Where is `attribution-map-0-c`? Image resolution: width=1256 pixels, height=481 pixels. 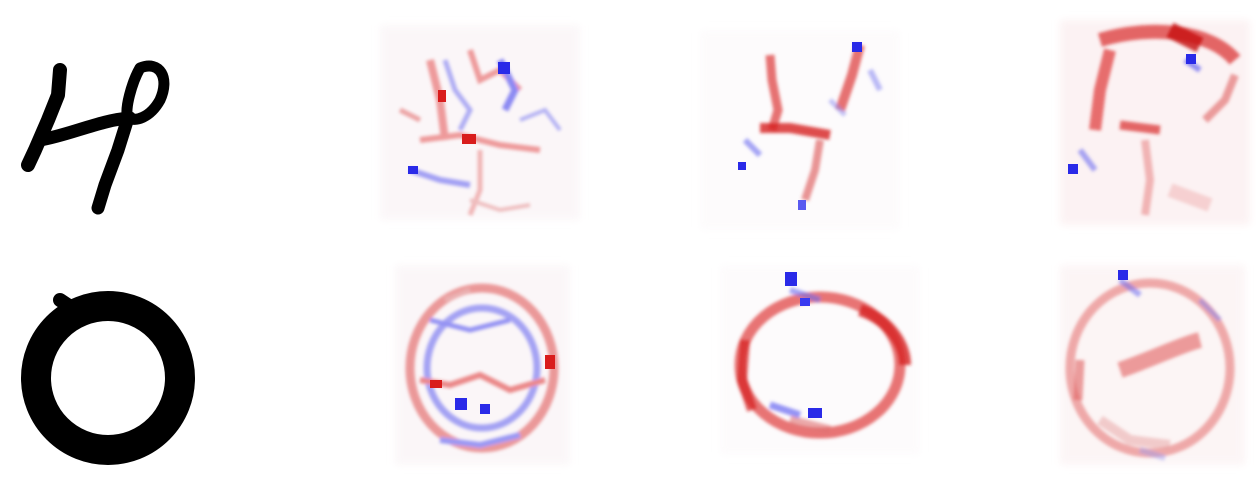
attribution-map-0-c is located at coordinates (1152, 365).